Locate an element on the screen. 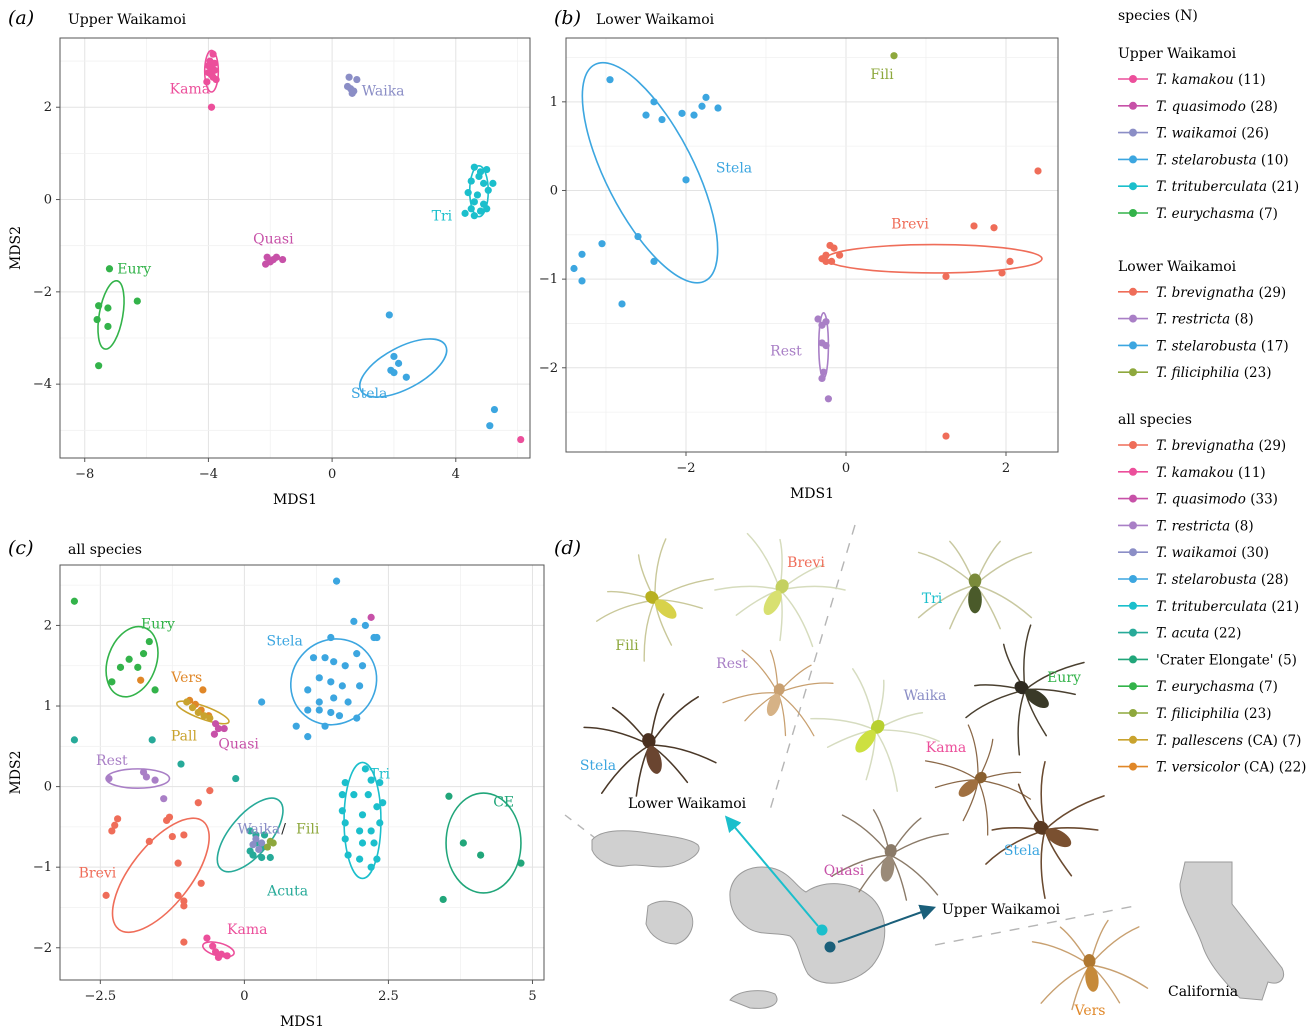 The width and height of the screenshot is (1312, 1030). x-tick-label: 4 is located at coordinates (456, 474).